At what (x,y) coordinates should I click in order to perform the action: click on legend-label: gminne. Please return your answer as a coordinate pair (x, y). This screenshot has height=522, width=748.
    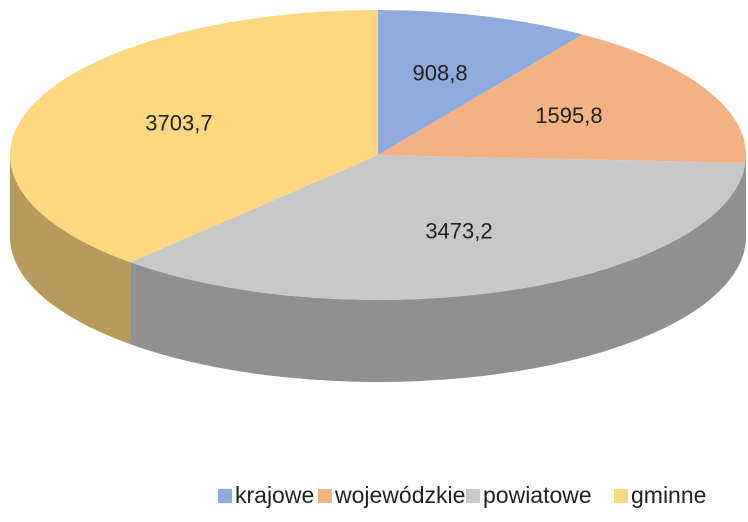
    Looking at the image, I should click on (668, 495).